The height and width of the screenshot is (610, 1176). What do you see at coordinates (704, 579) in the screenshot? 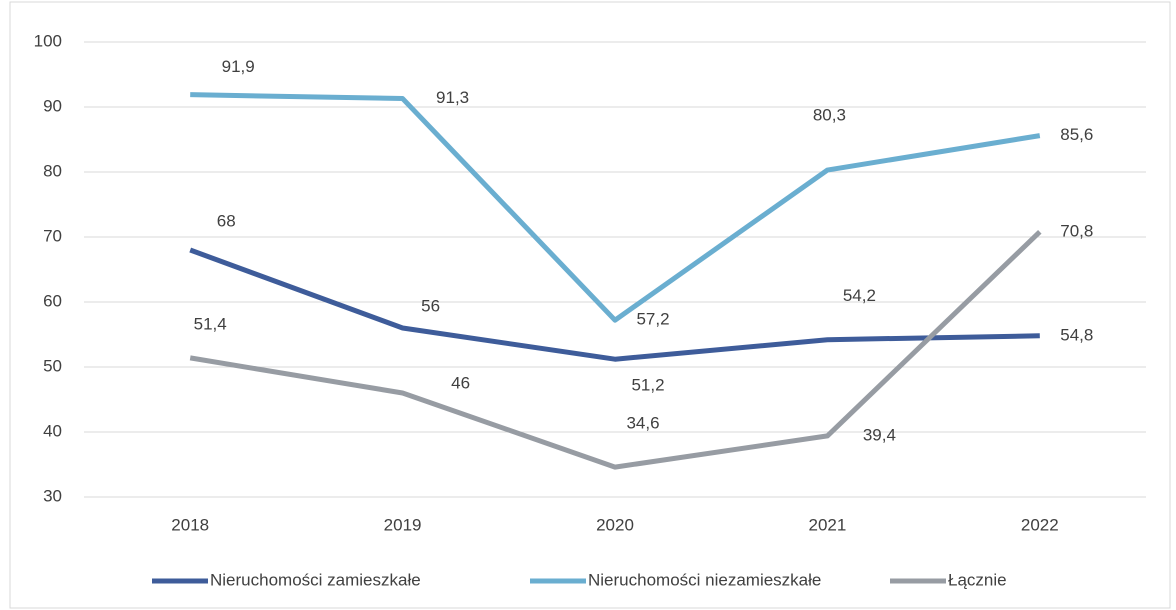
I see `legend-label: Nieruchomości niezamieszkałe` at bounding box center [704, 579].